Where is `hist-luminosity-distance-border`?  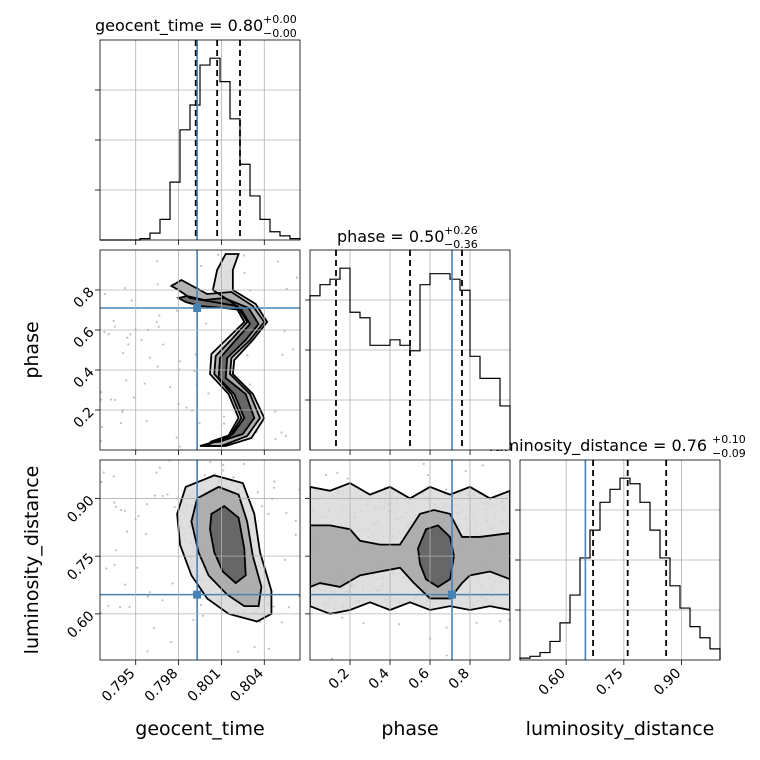 hist-luminosity-distance-border is located at coordinates (620, 560).